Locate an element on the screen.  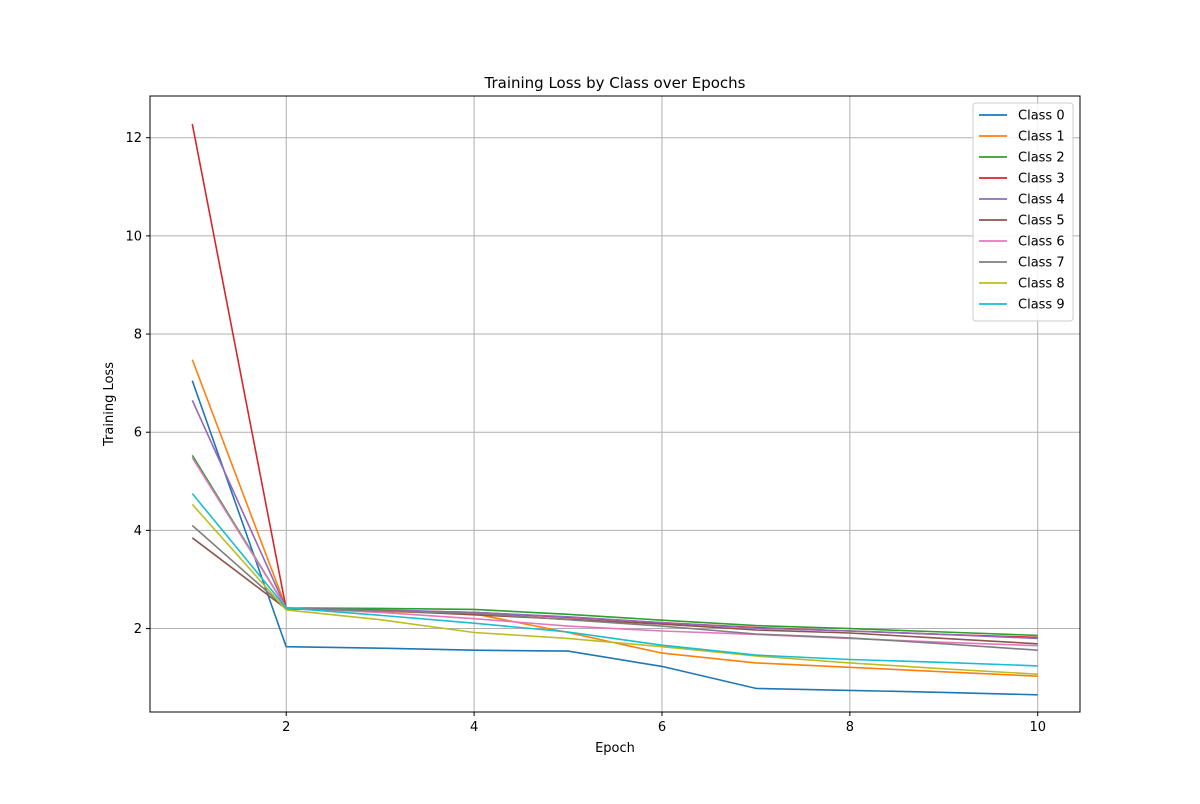
x-tick-label: 6 is located at coordinates (662, 727).